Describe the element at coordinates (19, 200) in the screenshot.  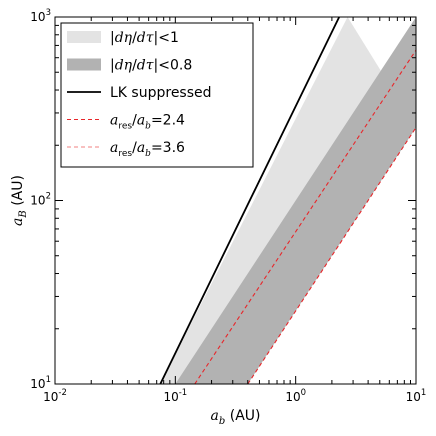
I see `y-axis-label: aB (AU)` at that location.